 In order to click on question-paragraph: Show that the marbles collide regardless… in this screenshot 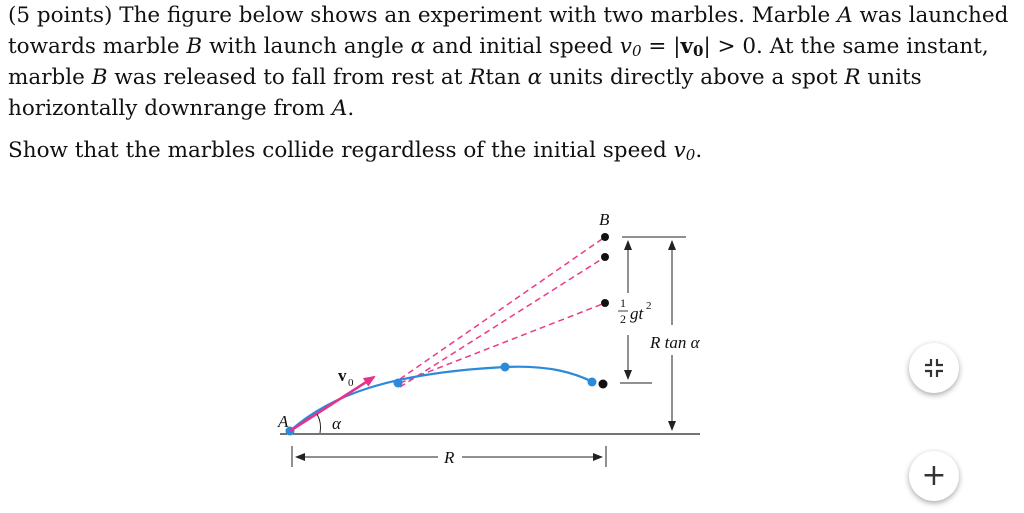, I will do `click(510, 150)`.